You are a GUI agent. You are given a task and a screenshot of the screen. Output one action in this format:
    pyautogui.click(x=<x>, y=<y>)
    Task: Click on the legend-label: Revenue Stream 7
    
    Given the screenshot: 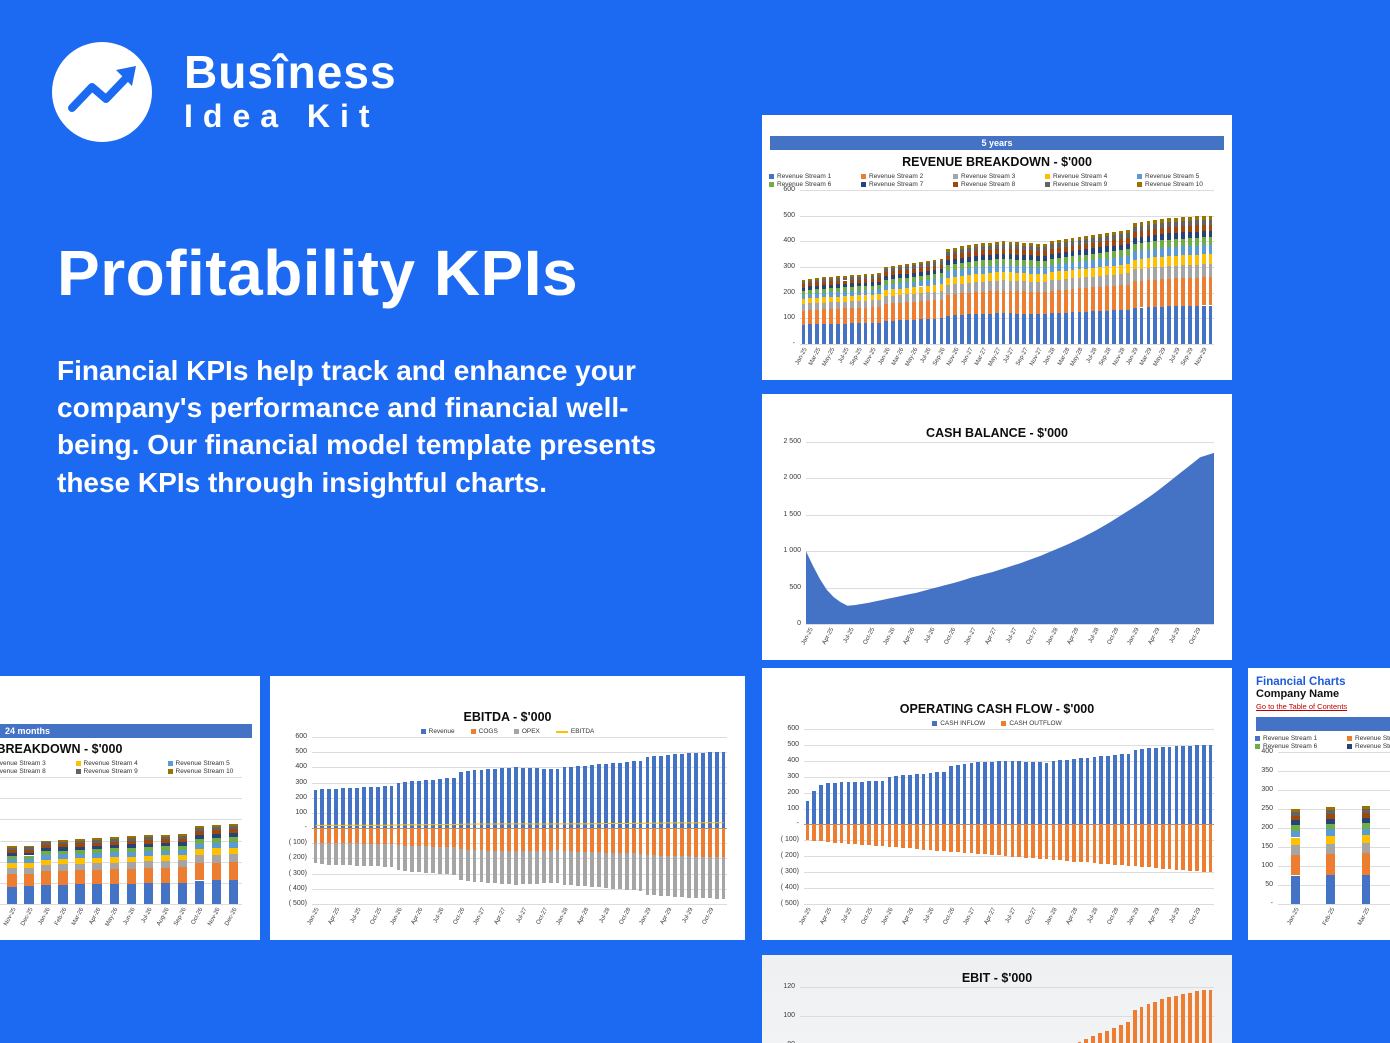 What is the action you would take?
    pyautogui.click(x=1372, y=746)
    